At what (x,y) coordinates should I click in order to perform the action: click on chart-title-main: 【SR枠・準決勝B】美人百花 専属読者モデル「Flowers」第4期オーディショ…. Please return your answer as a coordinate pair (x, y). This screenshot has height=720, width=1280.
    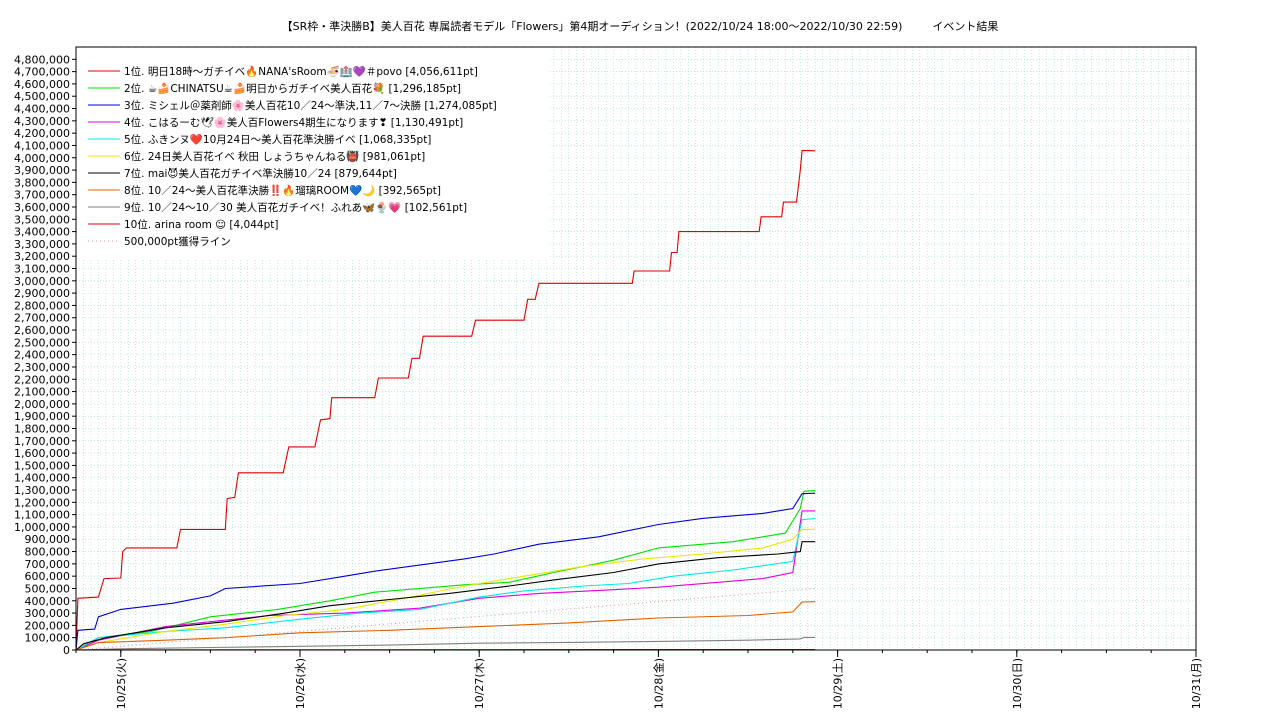
    Looking at the image, I should click on (592, 26).